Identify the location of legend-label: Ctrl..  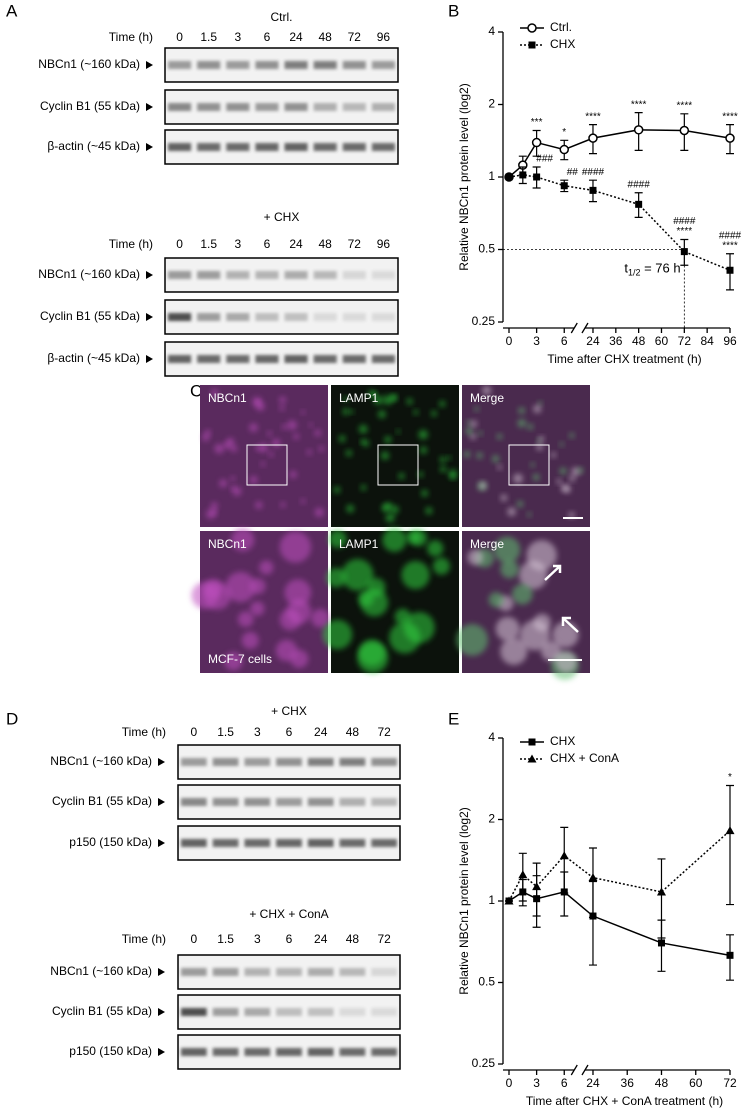
(561, 27).